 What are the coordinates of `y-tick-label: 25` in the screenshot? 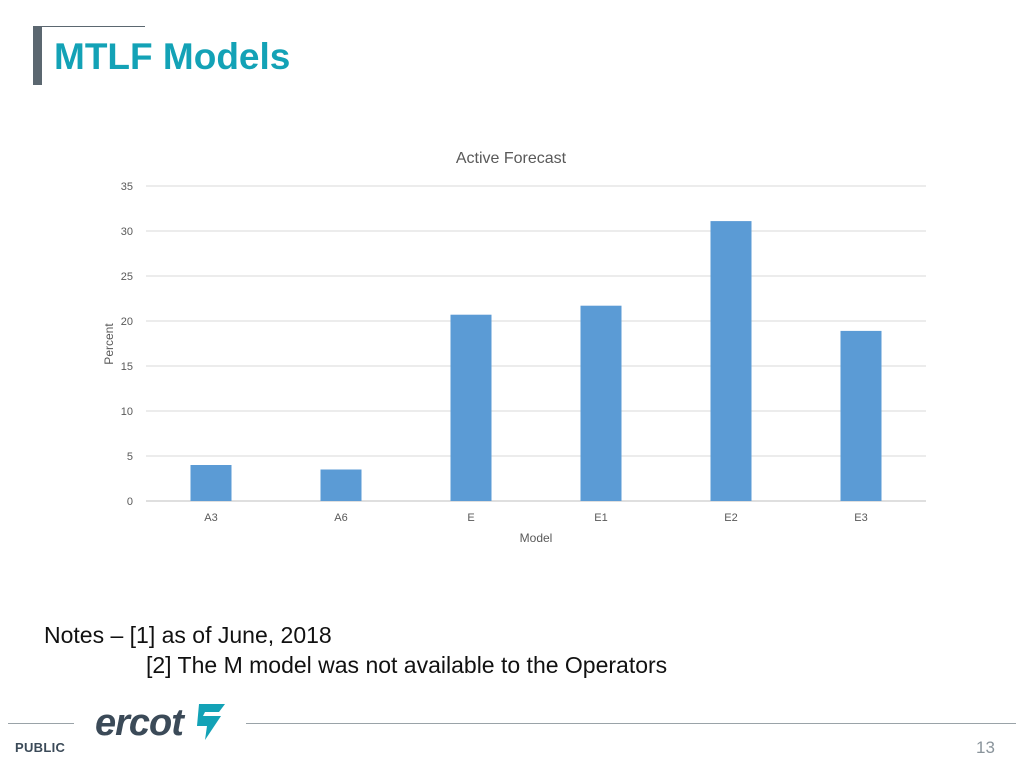 It's located at (127, 277).